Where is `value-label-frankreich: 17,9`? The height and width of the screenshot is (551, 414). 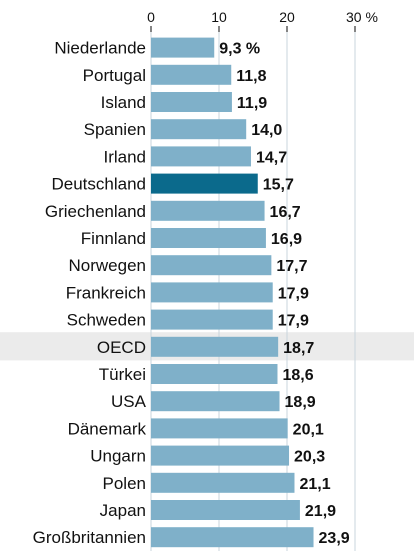
value-label-frankreich: 17,9 is located at coordinates (293, 293).